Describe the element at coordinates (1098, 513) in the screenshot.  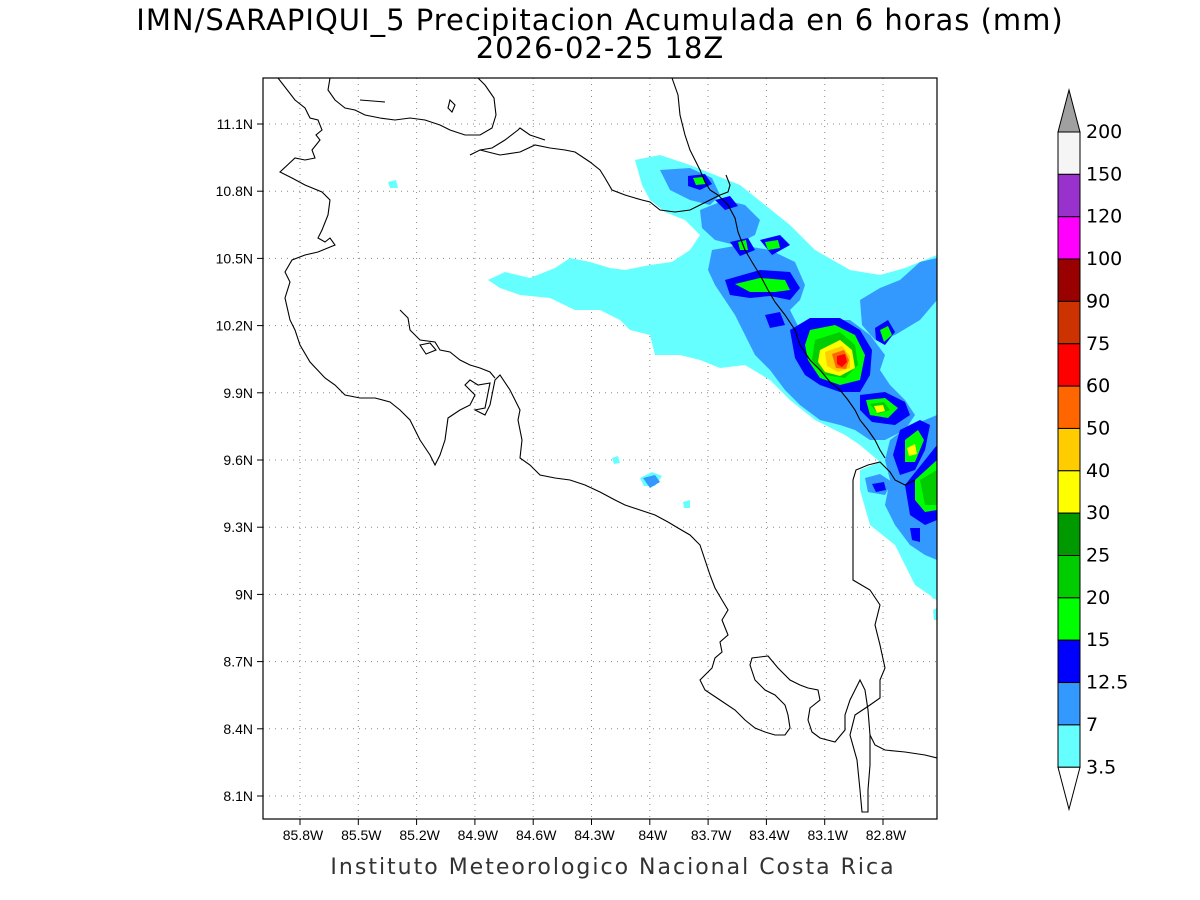
I see `colorbar-label: 30` at that location.